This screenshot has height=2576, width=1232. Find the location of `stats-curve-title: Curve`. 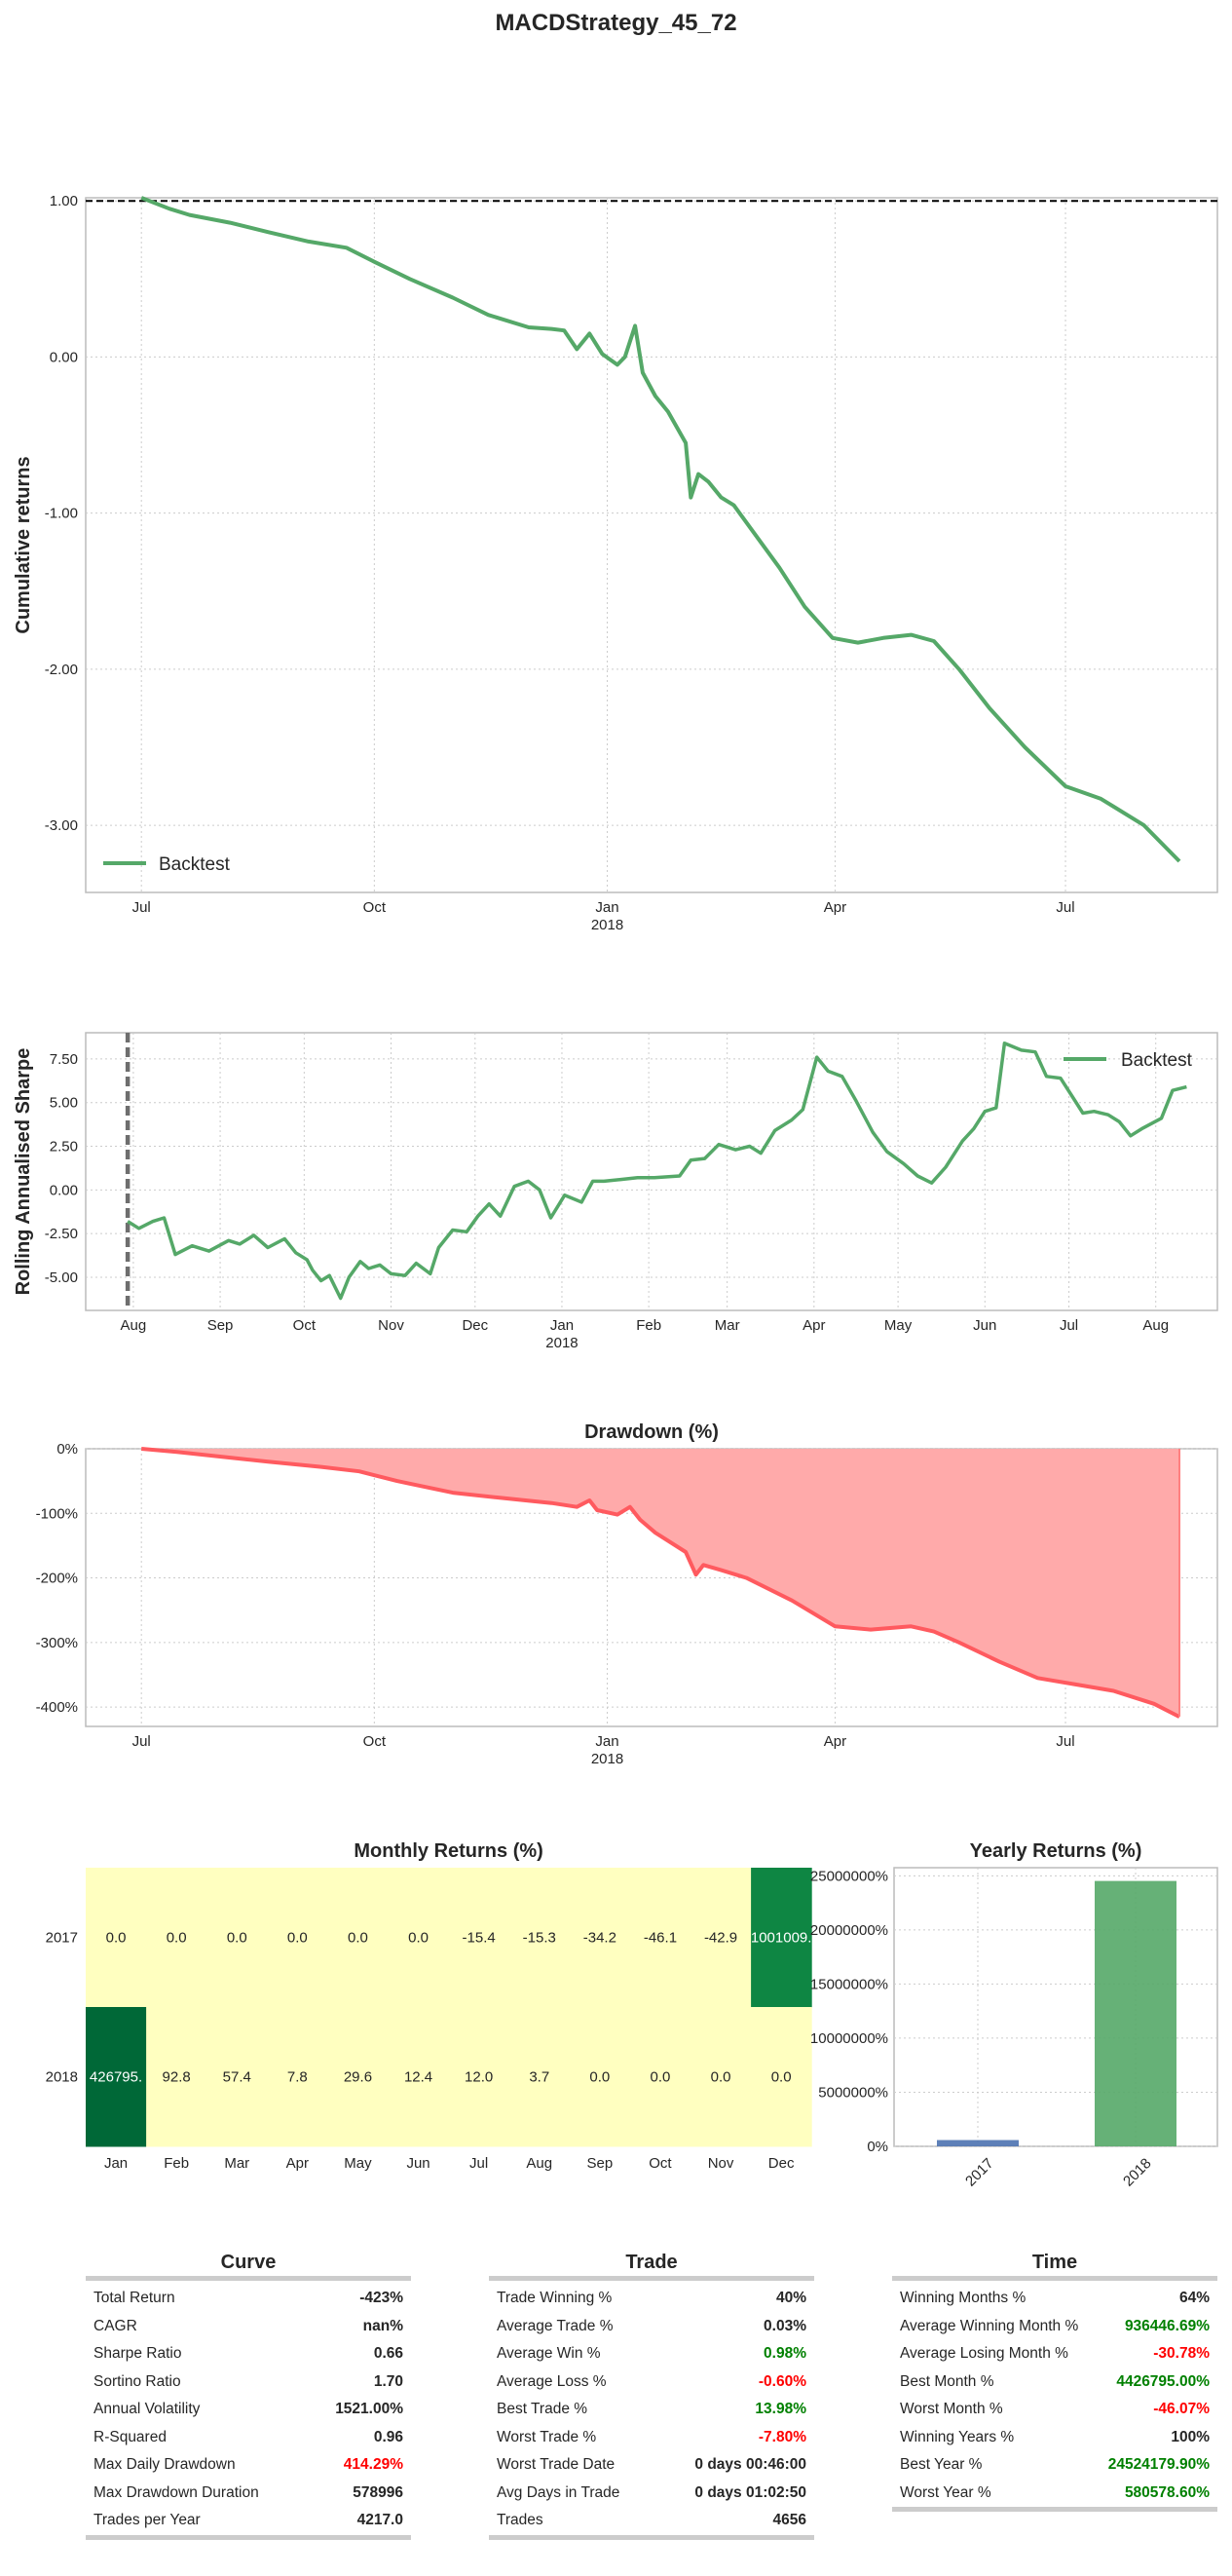

stats-curve-title: Curve is located at coordinates (248, 2262).